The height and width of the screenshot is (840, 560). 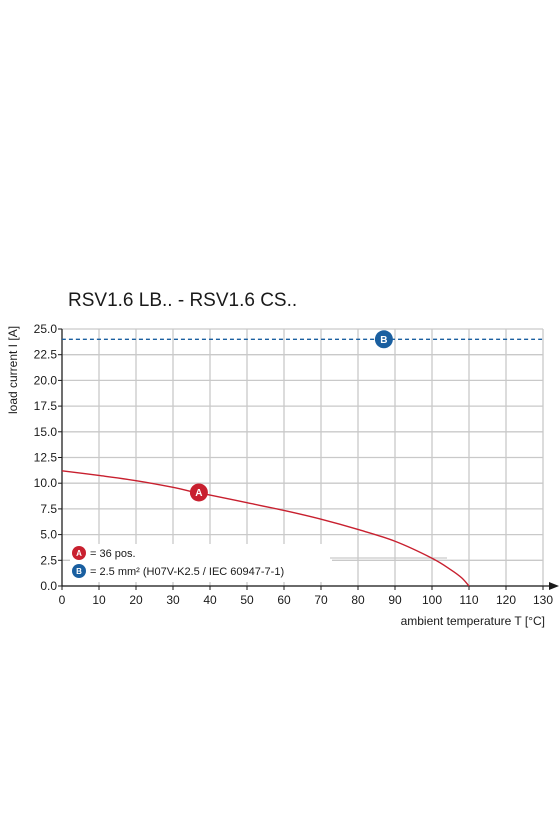 I want to click on x-tick-label: 30, so click(x=173, y=600).